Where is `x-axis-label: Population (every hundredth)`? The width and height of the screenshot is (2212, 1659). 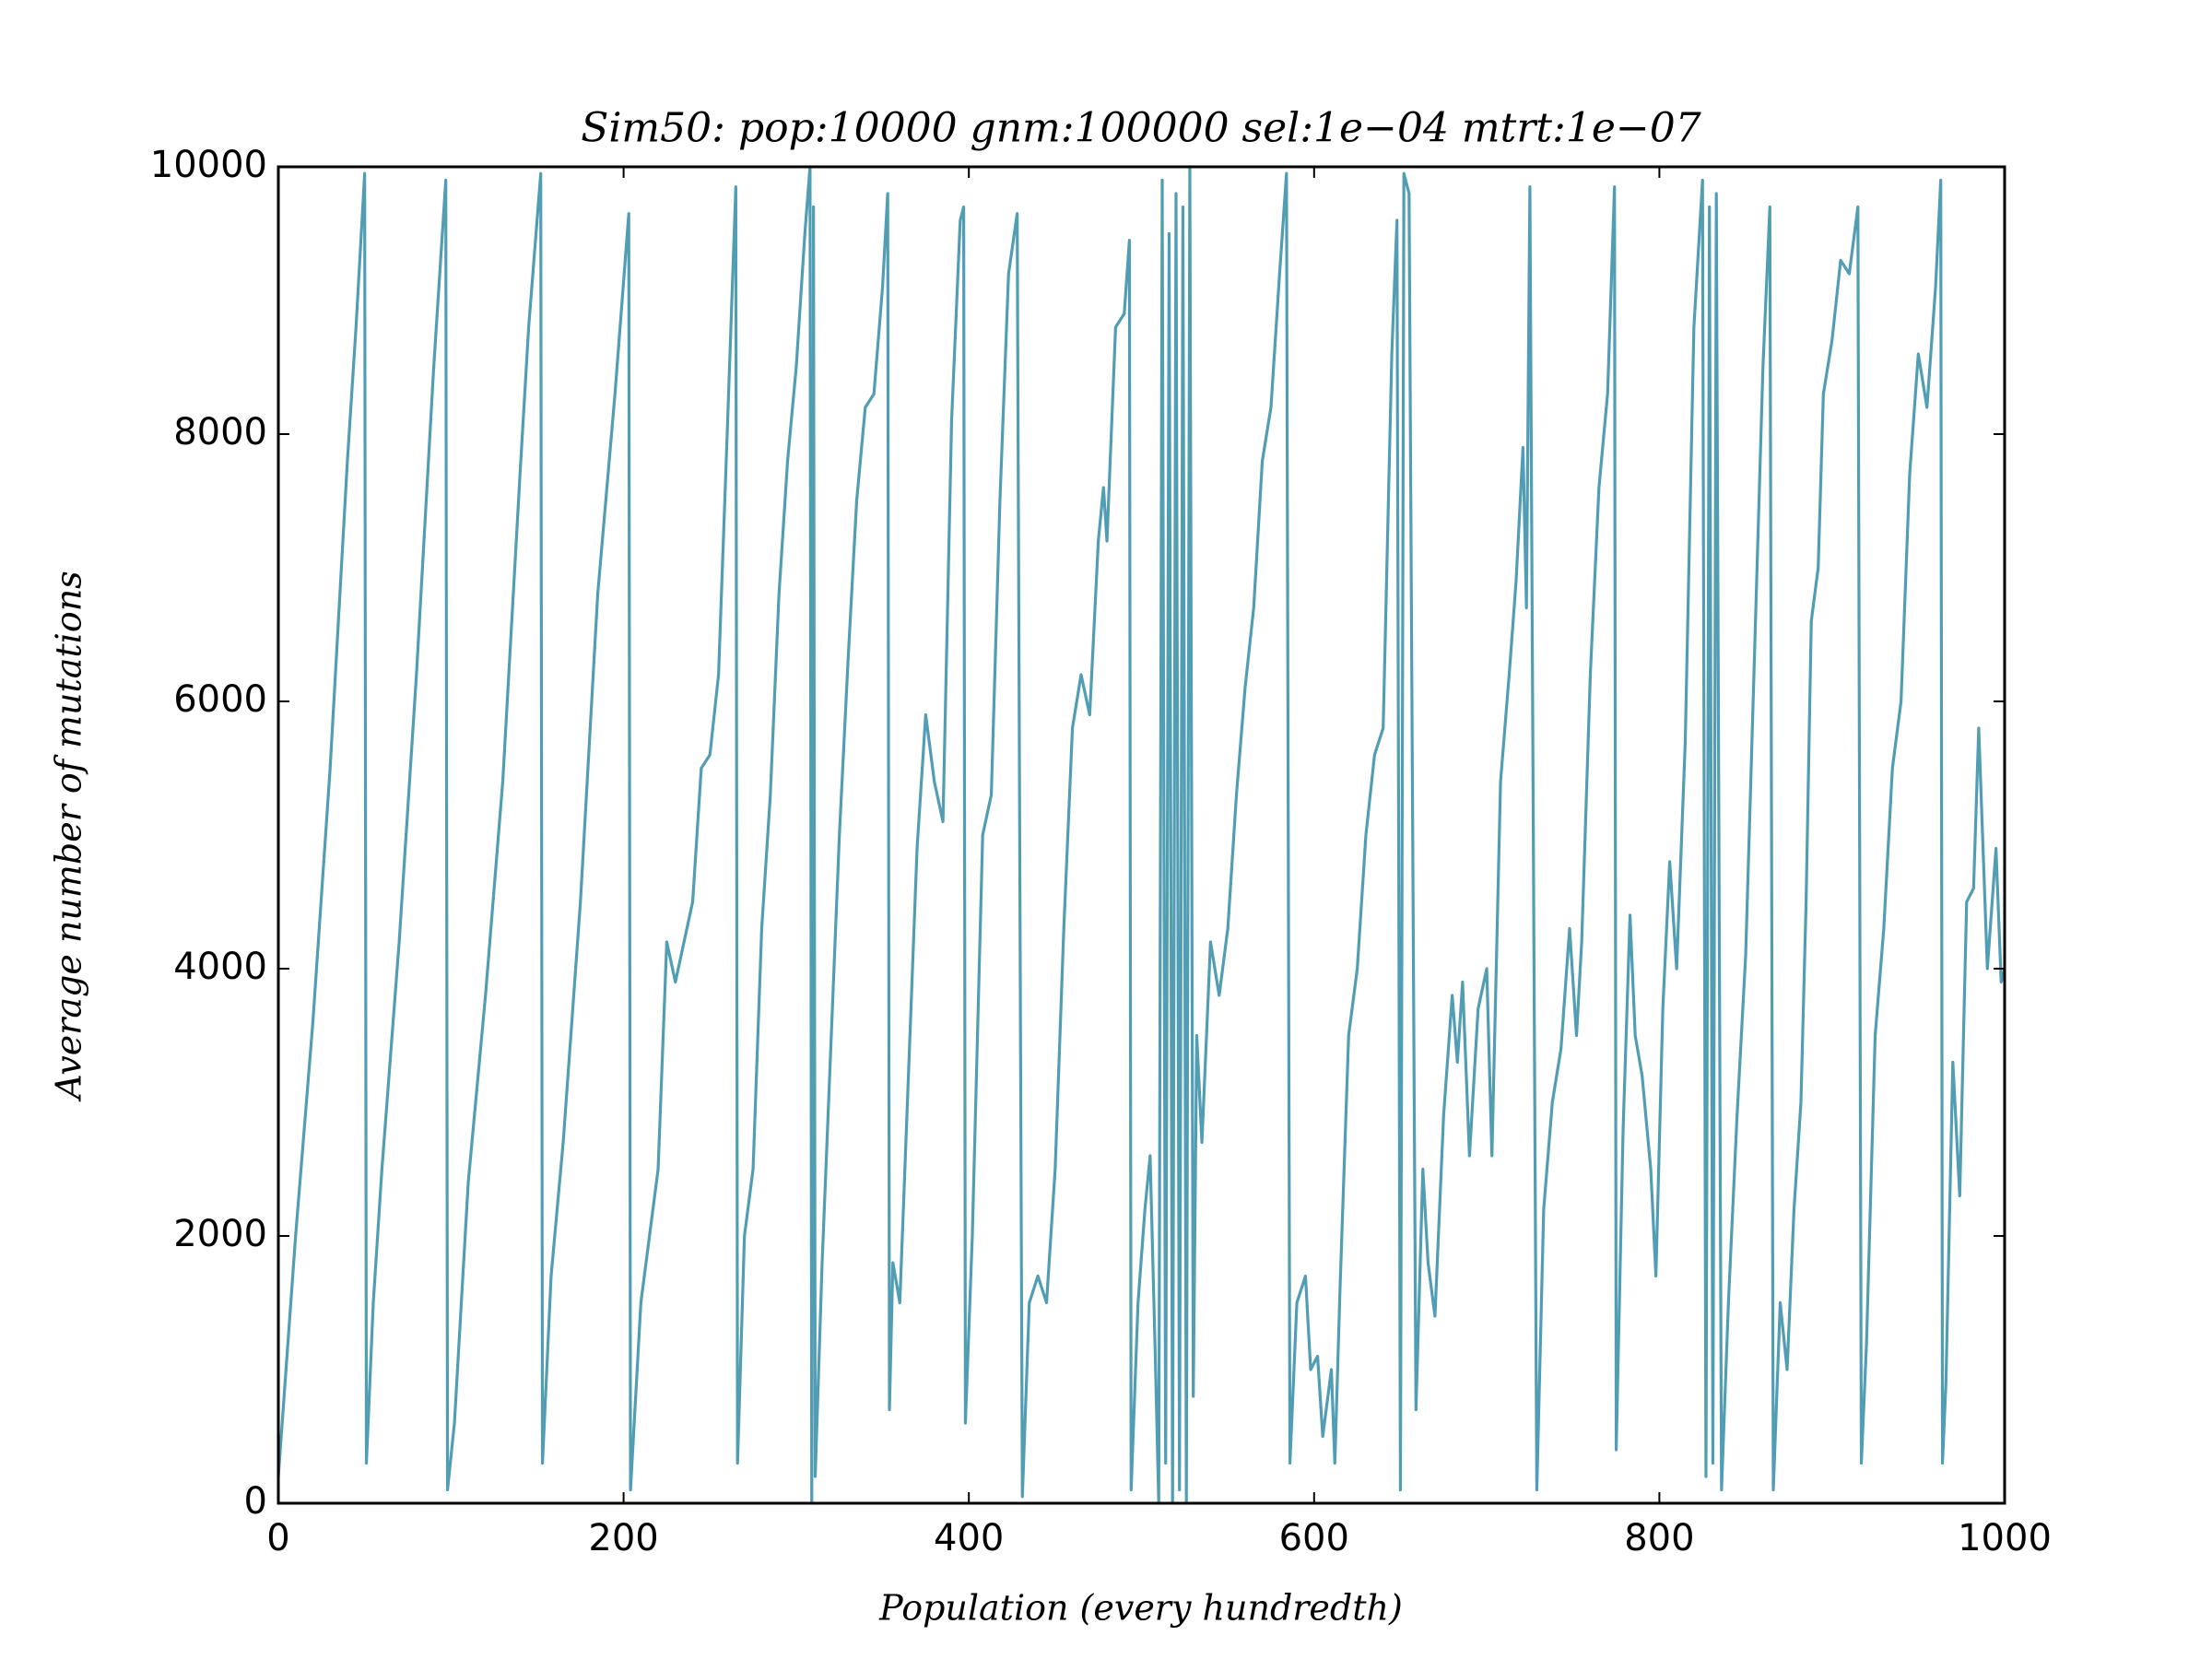
x-axis-label: Population (every hundredth) is located at coordinates (1140, 1608).